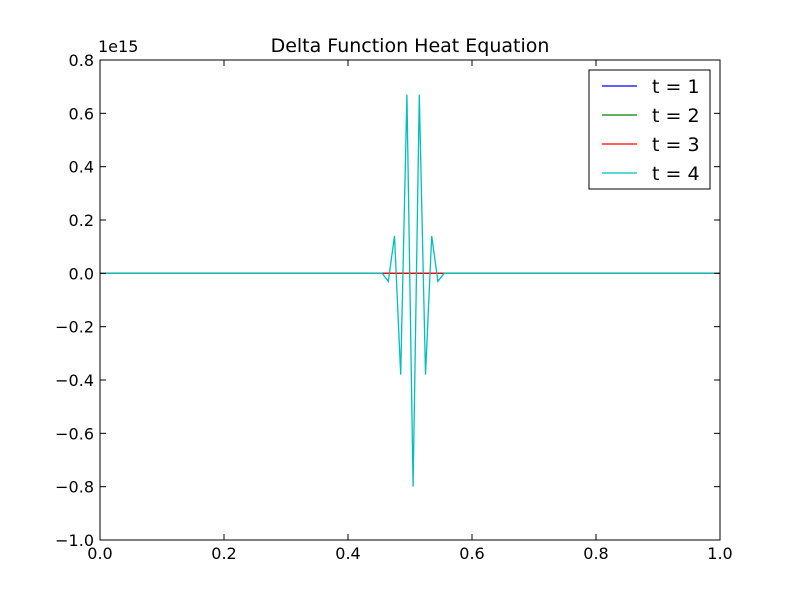 The width and height of the screenshot is (800, 600). Describe the element at coordinates (676, 87) in the screenshot. I see `legend-label: t = 1` at that location.